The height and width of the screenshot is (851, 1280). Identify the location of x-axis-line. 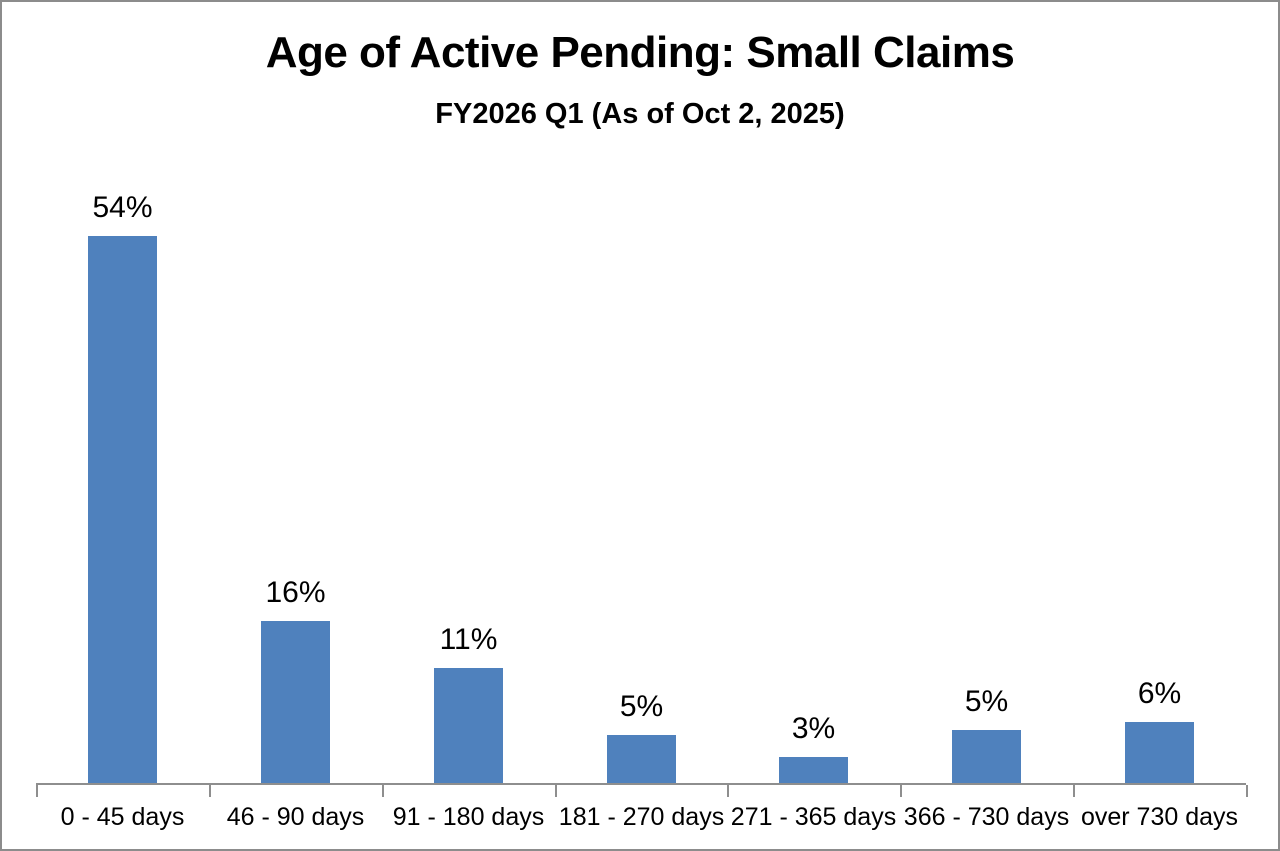
(641, 784).